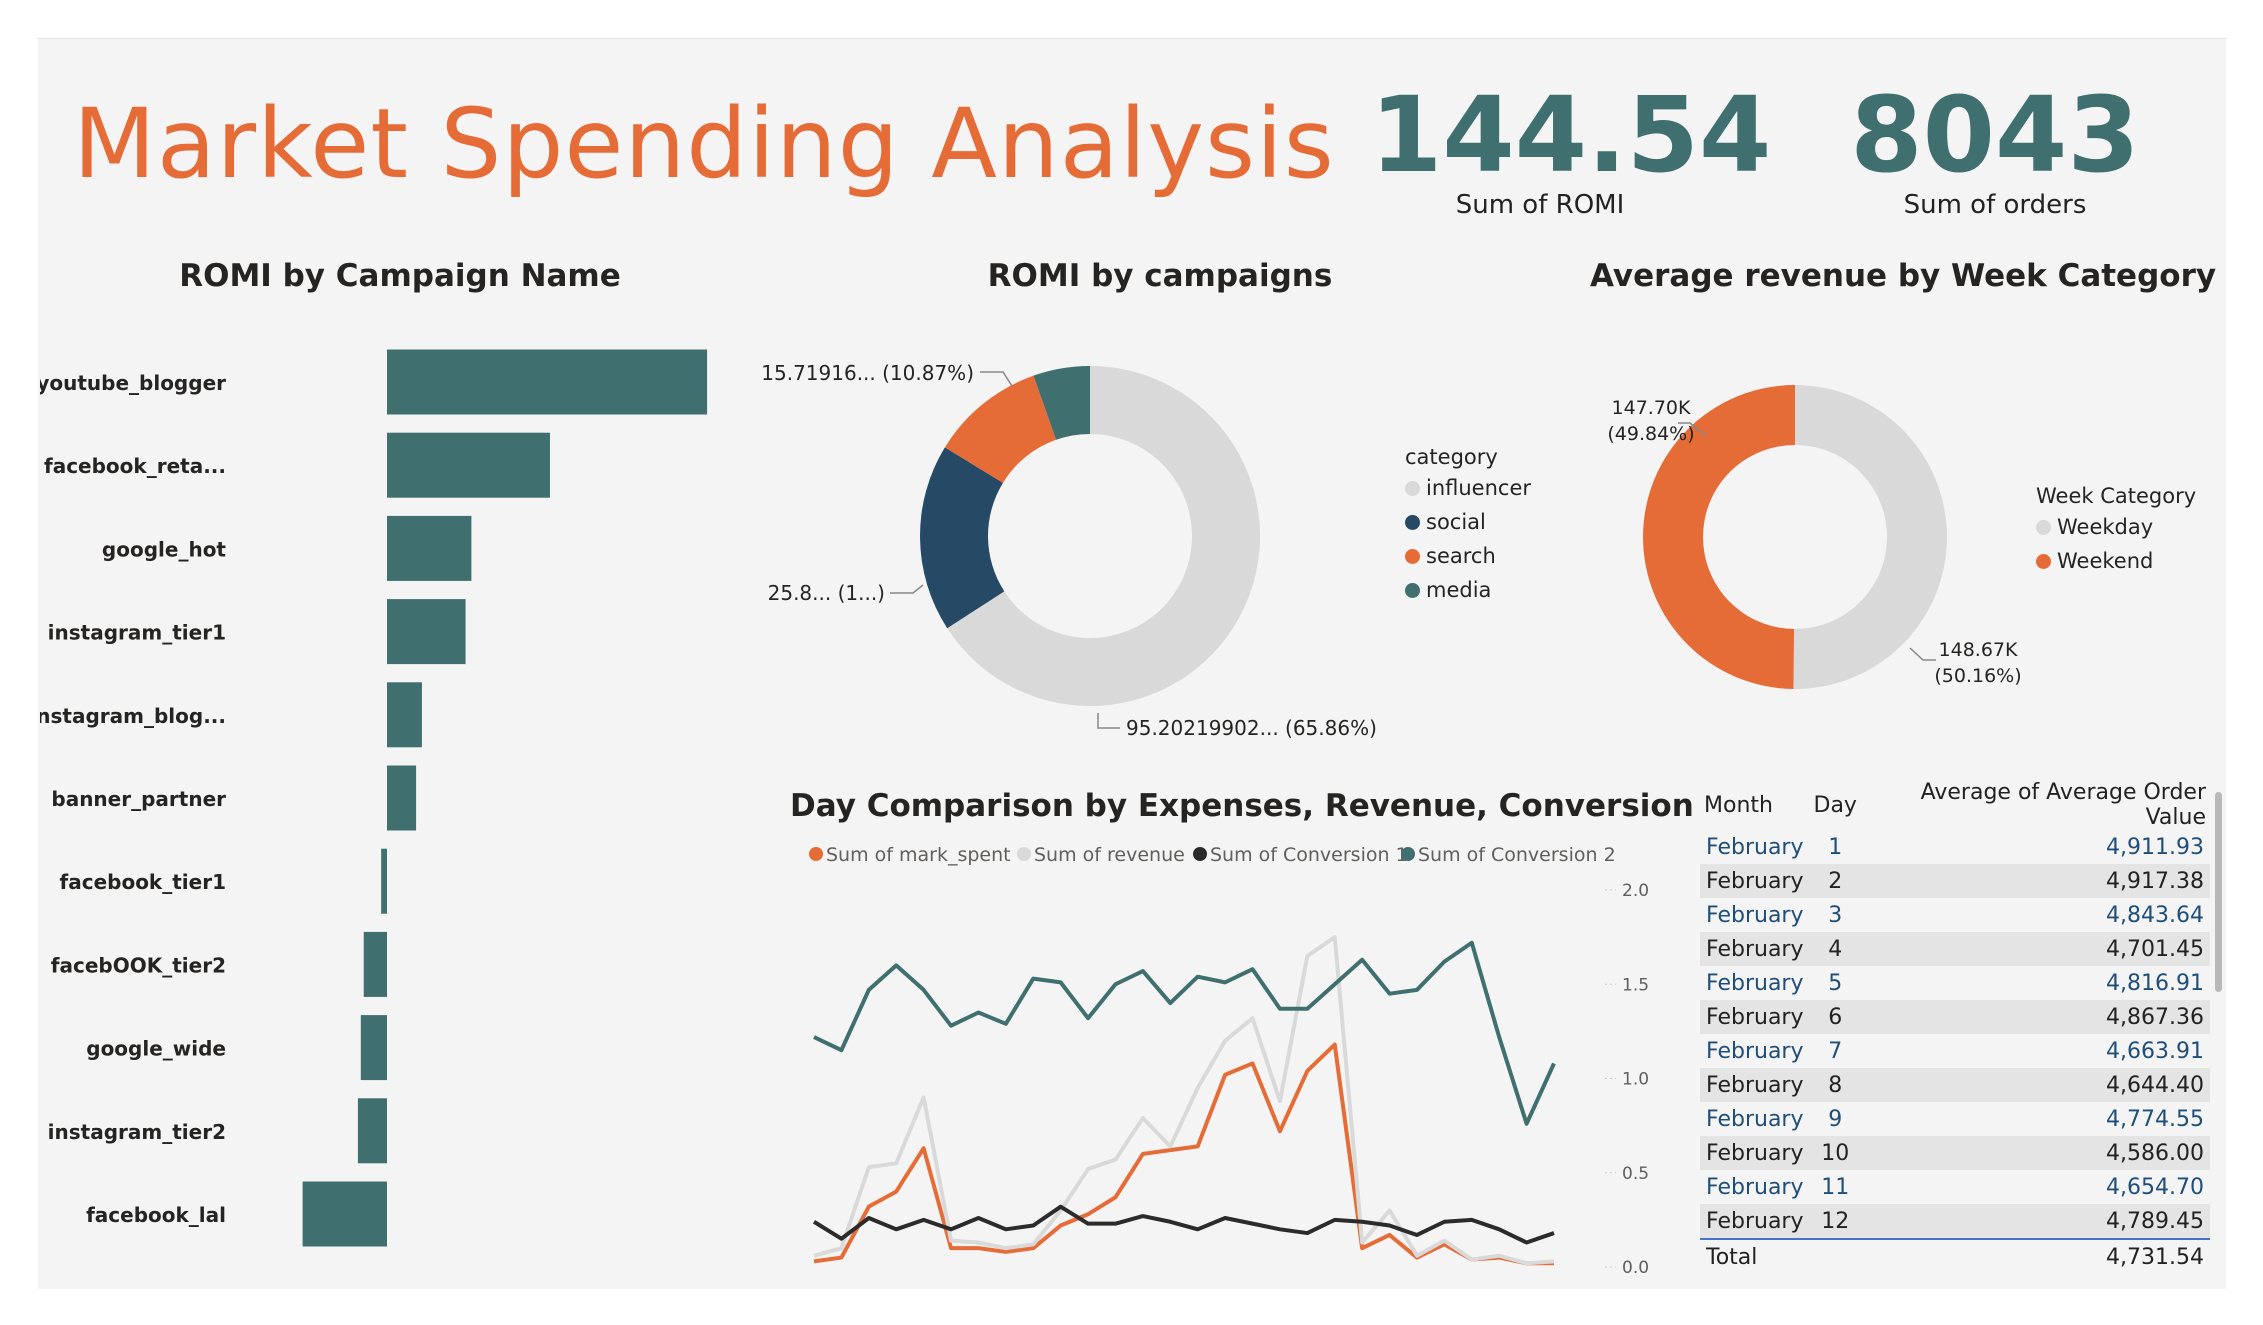  Describe the element at coordinates (400, 276) in the screenshot. I see `bar-chart-title: ROMI by Campaign Name` at that location.